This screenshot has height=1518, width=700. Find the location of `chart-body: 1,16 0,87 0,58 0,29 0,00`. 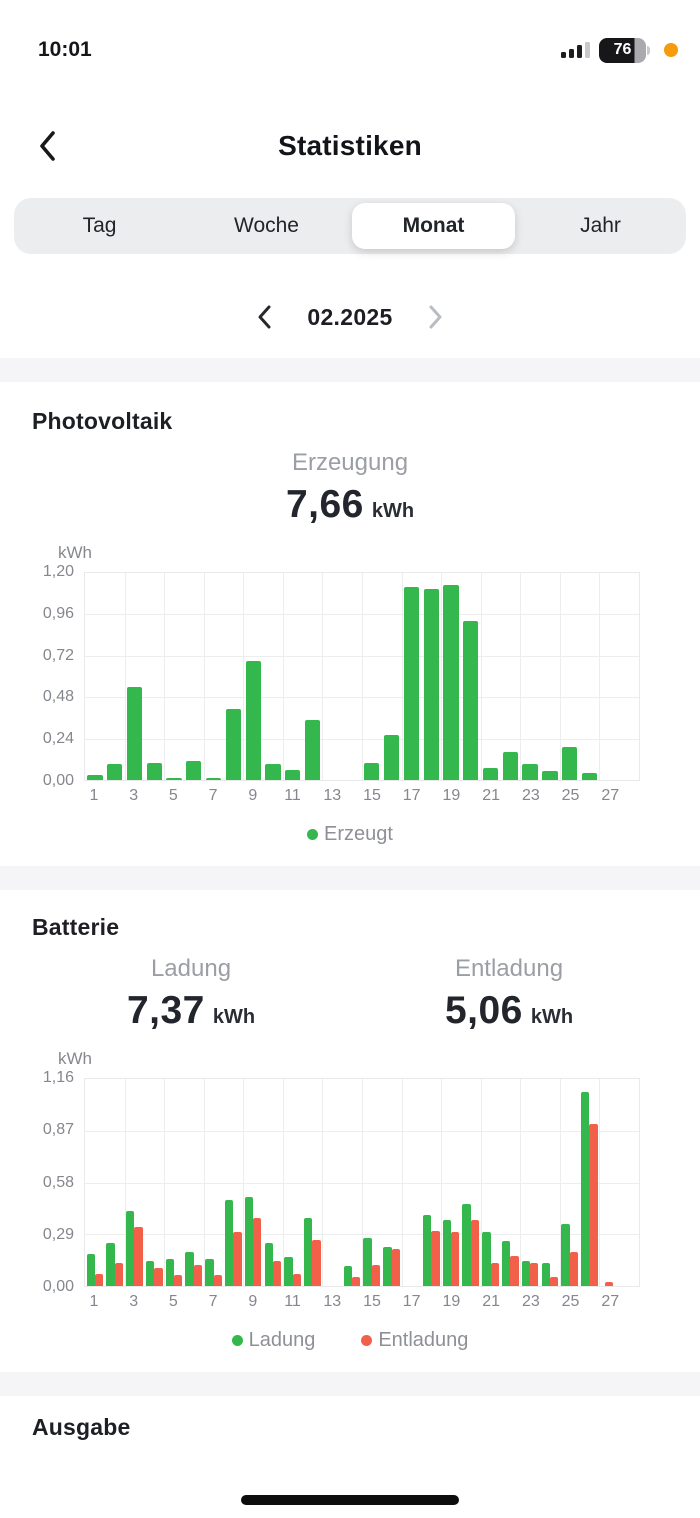

chart-body: 1,16 0,87 0,58 0,29 0,00 is located at coordinates (350, 1182).